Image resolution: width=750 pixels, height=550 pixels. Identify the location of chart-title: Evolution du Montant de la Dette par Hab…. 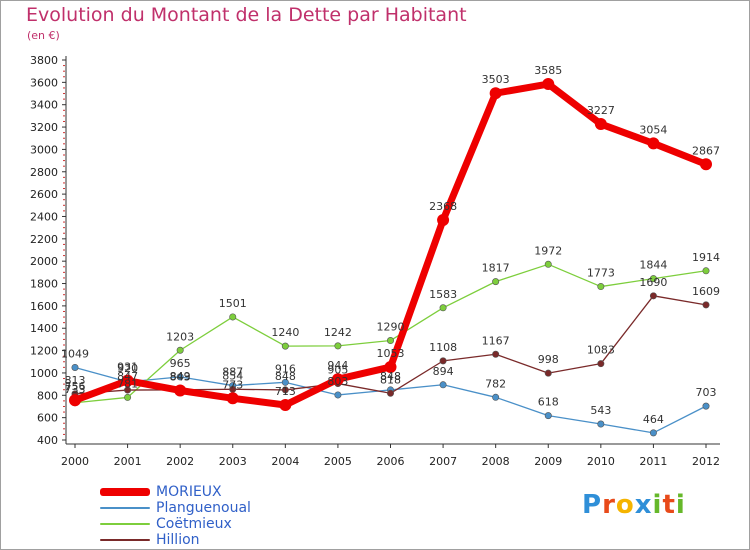
(246, 15).